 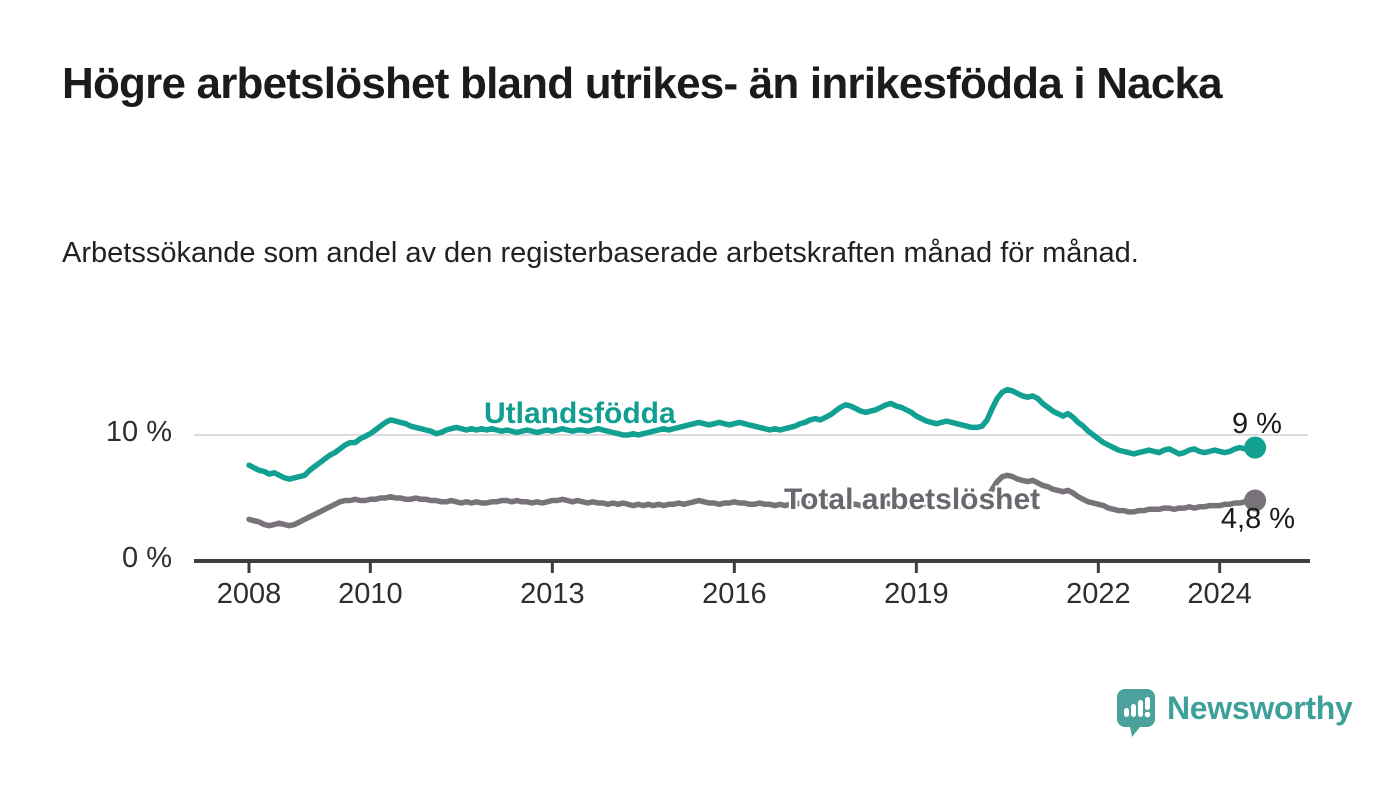 What do you see at coordinates (138, 432) in the screenshot?
I see `y-tick-label: 10 %` at bounding box center [138, 432].